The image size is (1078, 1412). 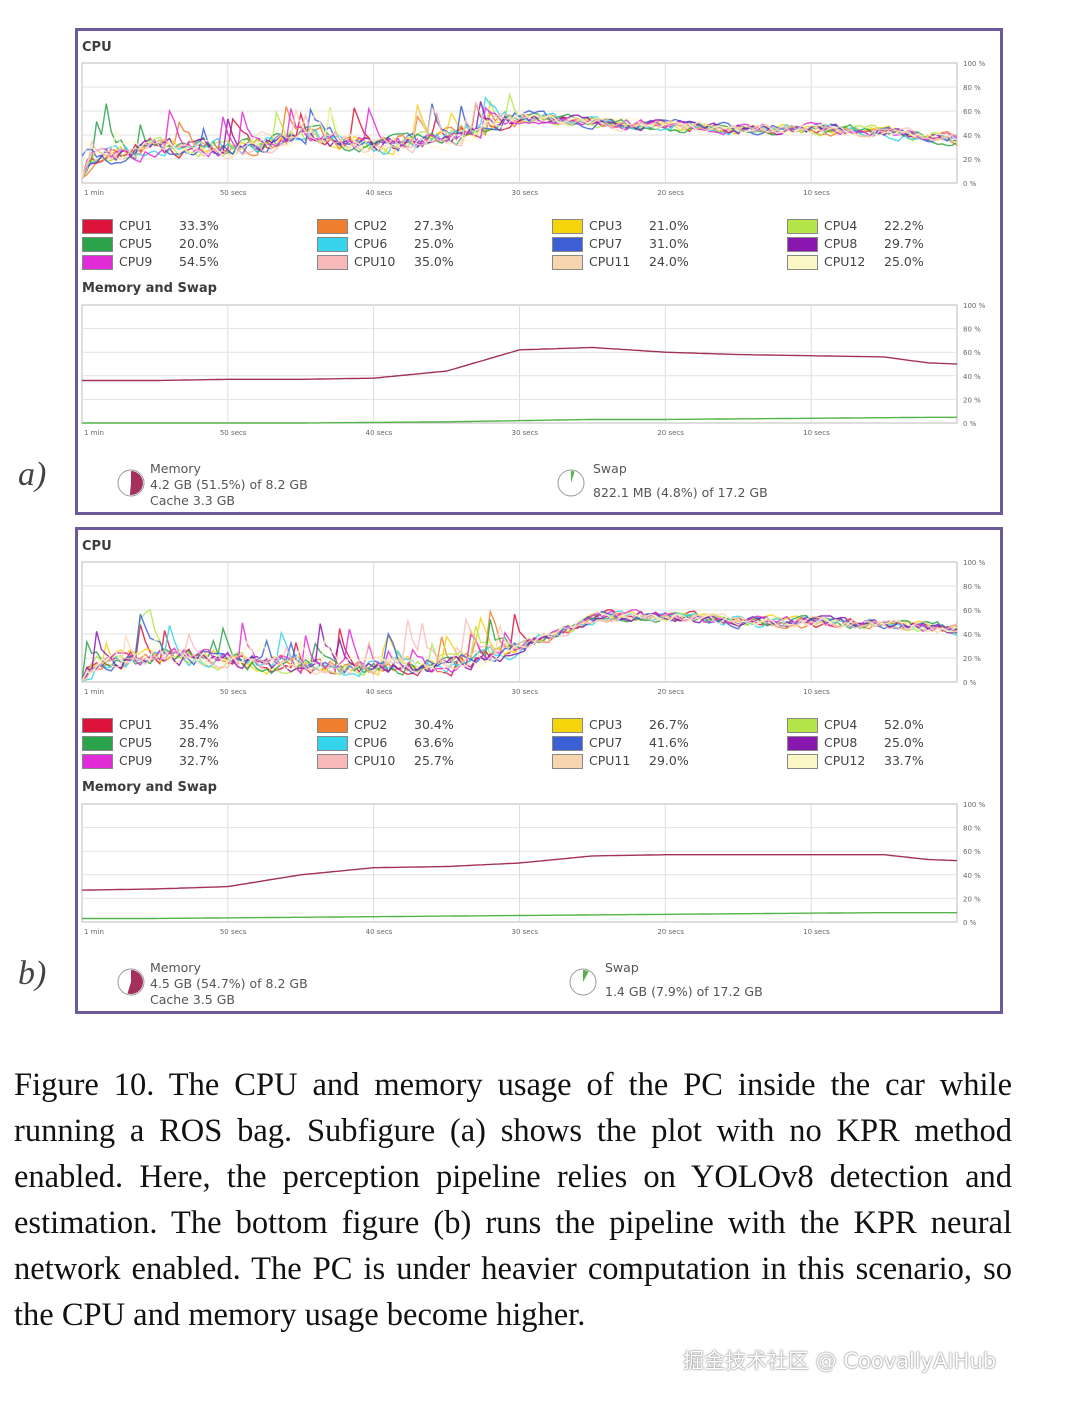 I want to click on memory-grid, so click(x=519, y=364).